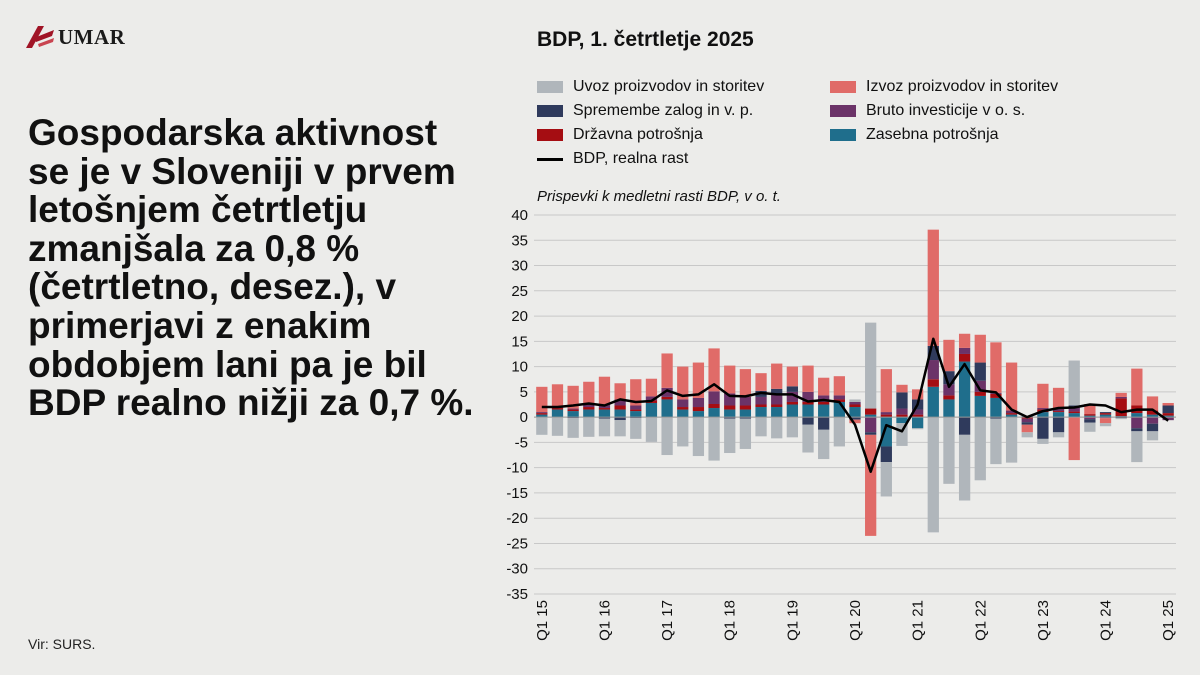 The height and width of the screenshot is (675, 1200). What do you see at coordinates (638, 134) in the screenshot?
I see `legend-label: Državna potrošnja` at bounding box center [638, 134].